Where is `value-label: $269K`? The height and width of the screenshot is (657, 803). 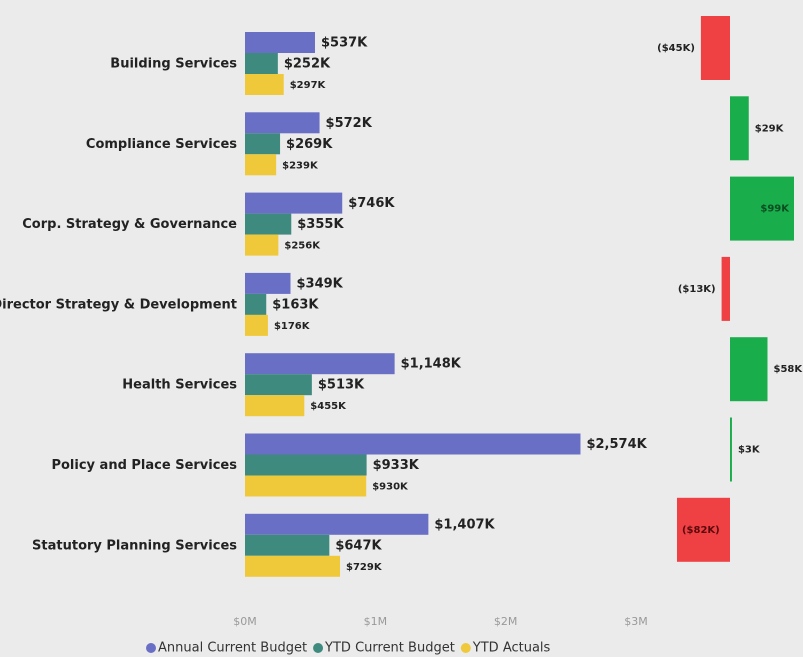 value-label: $269K is located at coordinates (309, 144).